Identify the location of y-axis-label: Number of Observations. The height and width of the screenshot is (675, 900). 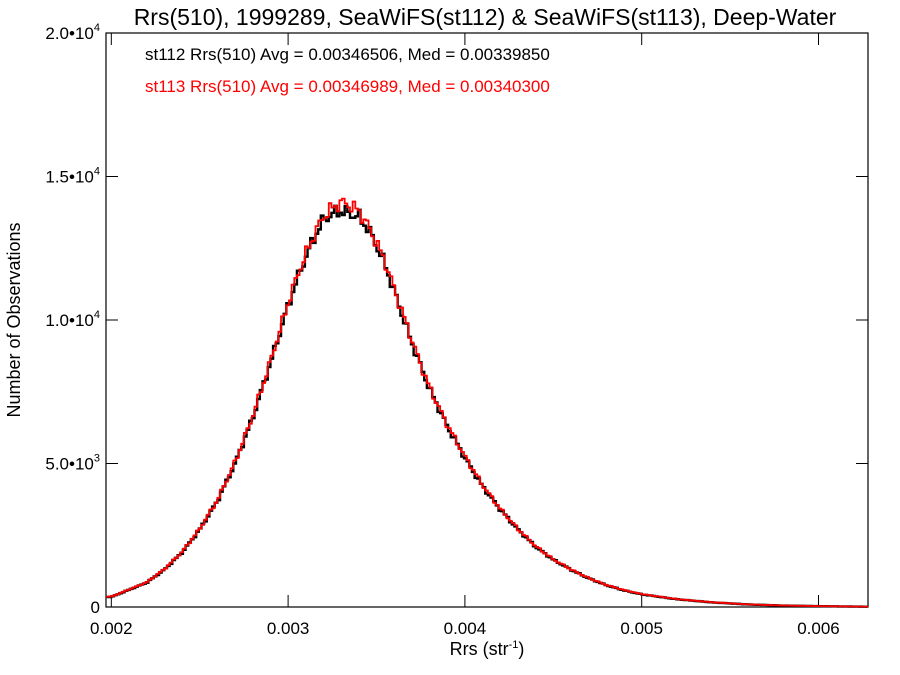
(14, 319).